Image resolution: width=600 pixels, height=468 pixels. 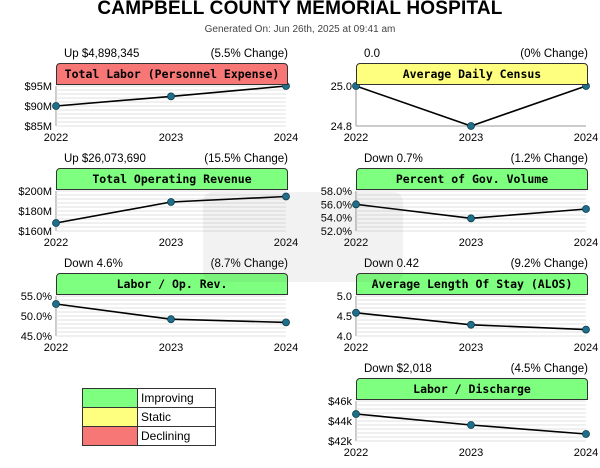 I want to click on summary-change-amount: 0.0, so click(x=372, y=54).